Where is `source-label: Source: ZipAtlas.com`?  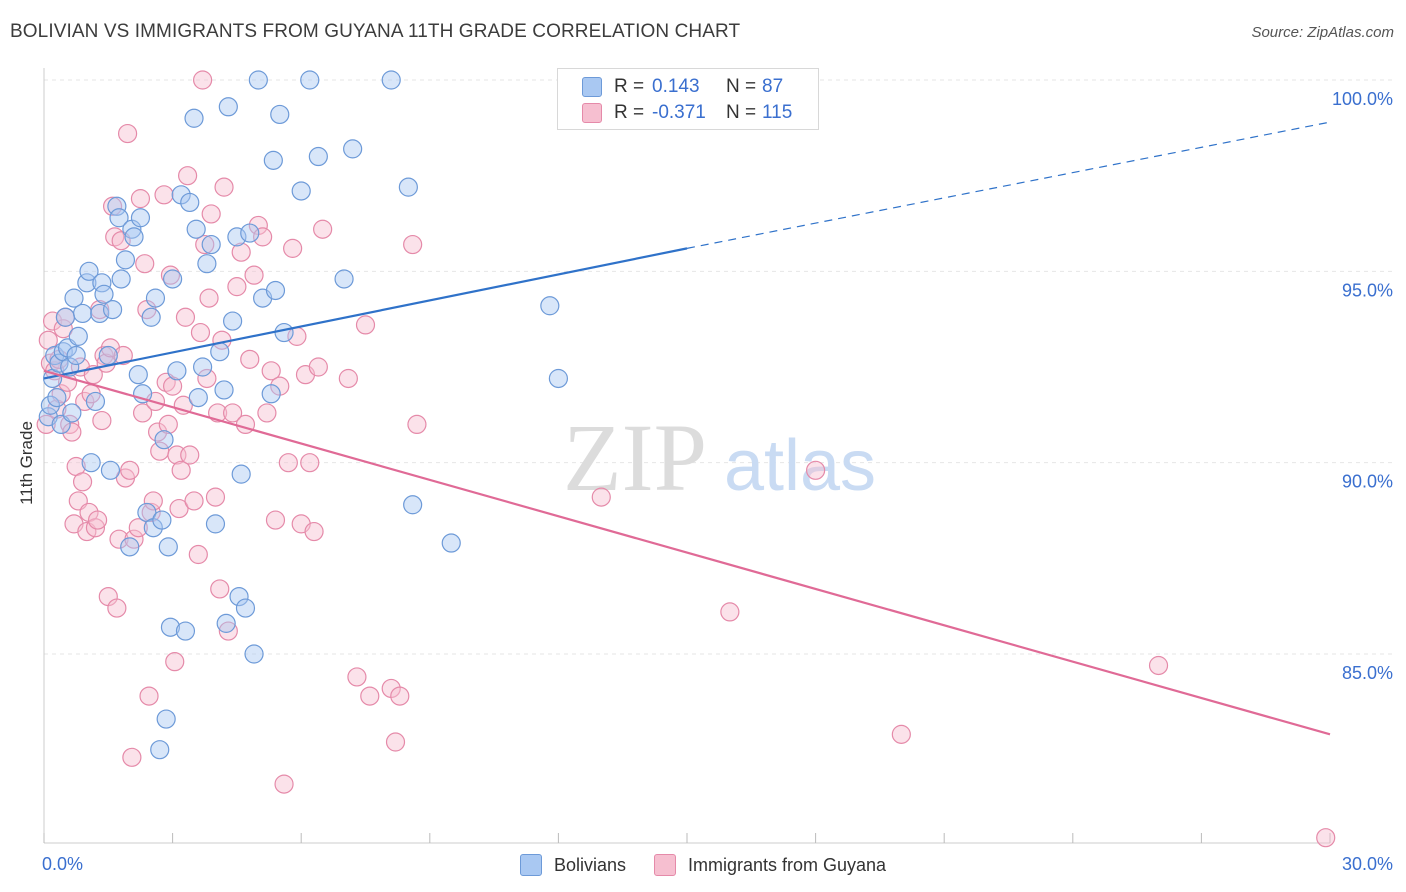 source-label: Source: ZipAtlas.com is located at coordinates (1322, 32).